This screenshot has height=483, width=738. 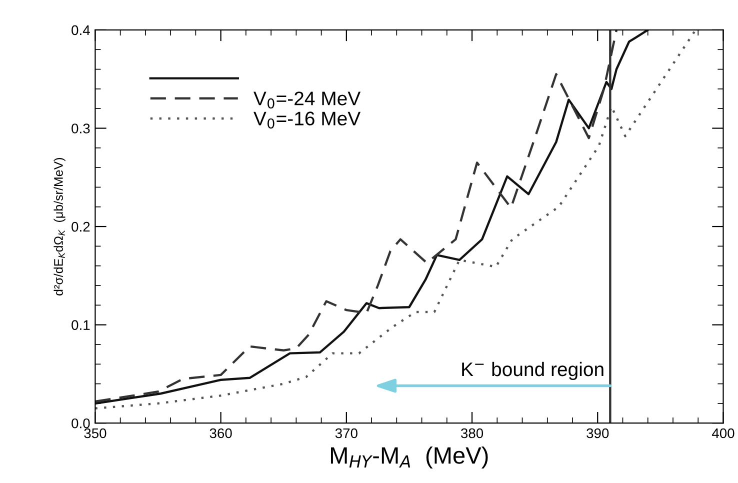 I want to click on x-tick-label: 360, so click(x=221, y=433).